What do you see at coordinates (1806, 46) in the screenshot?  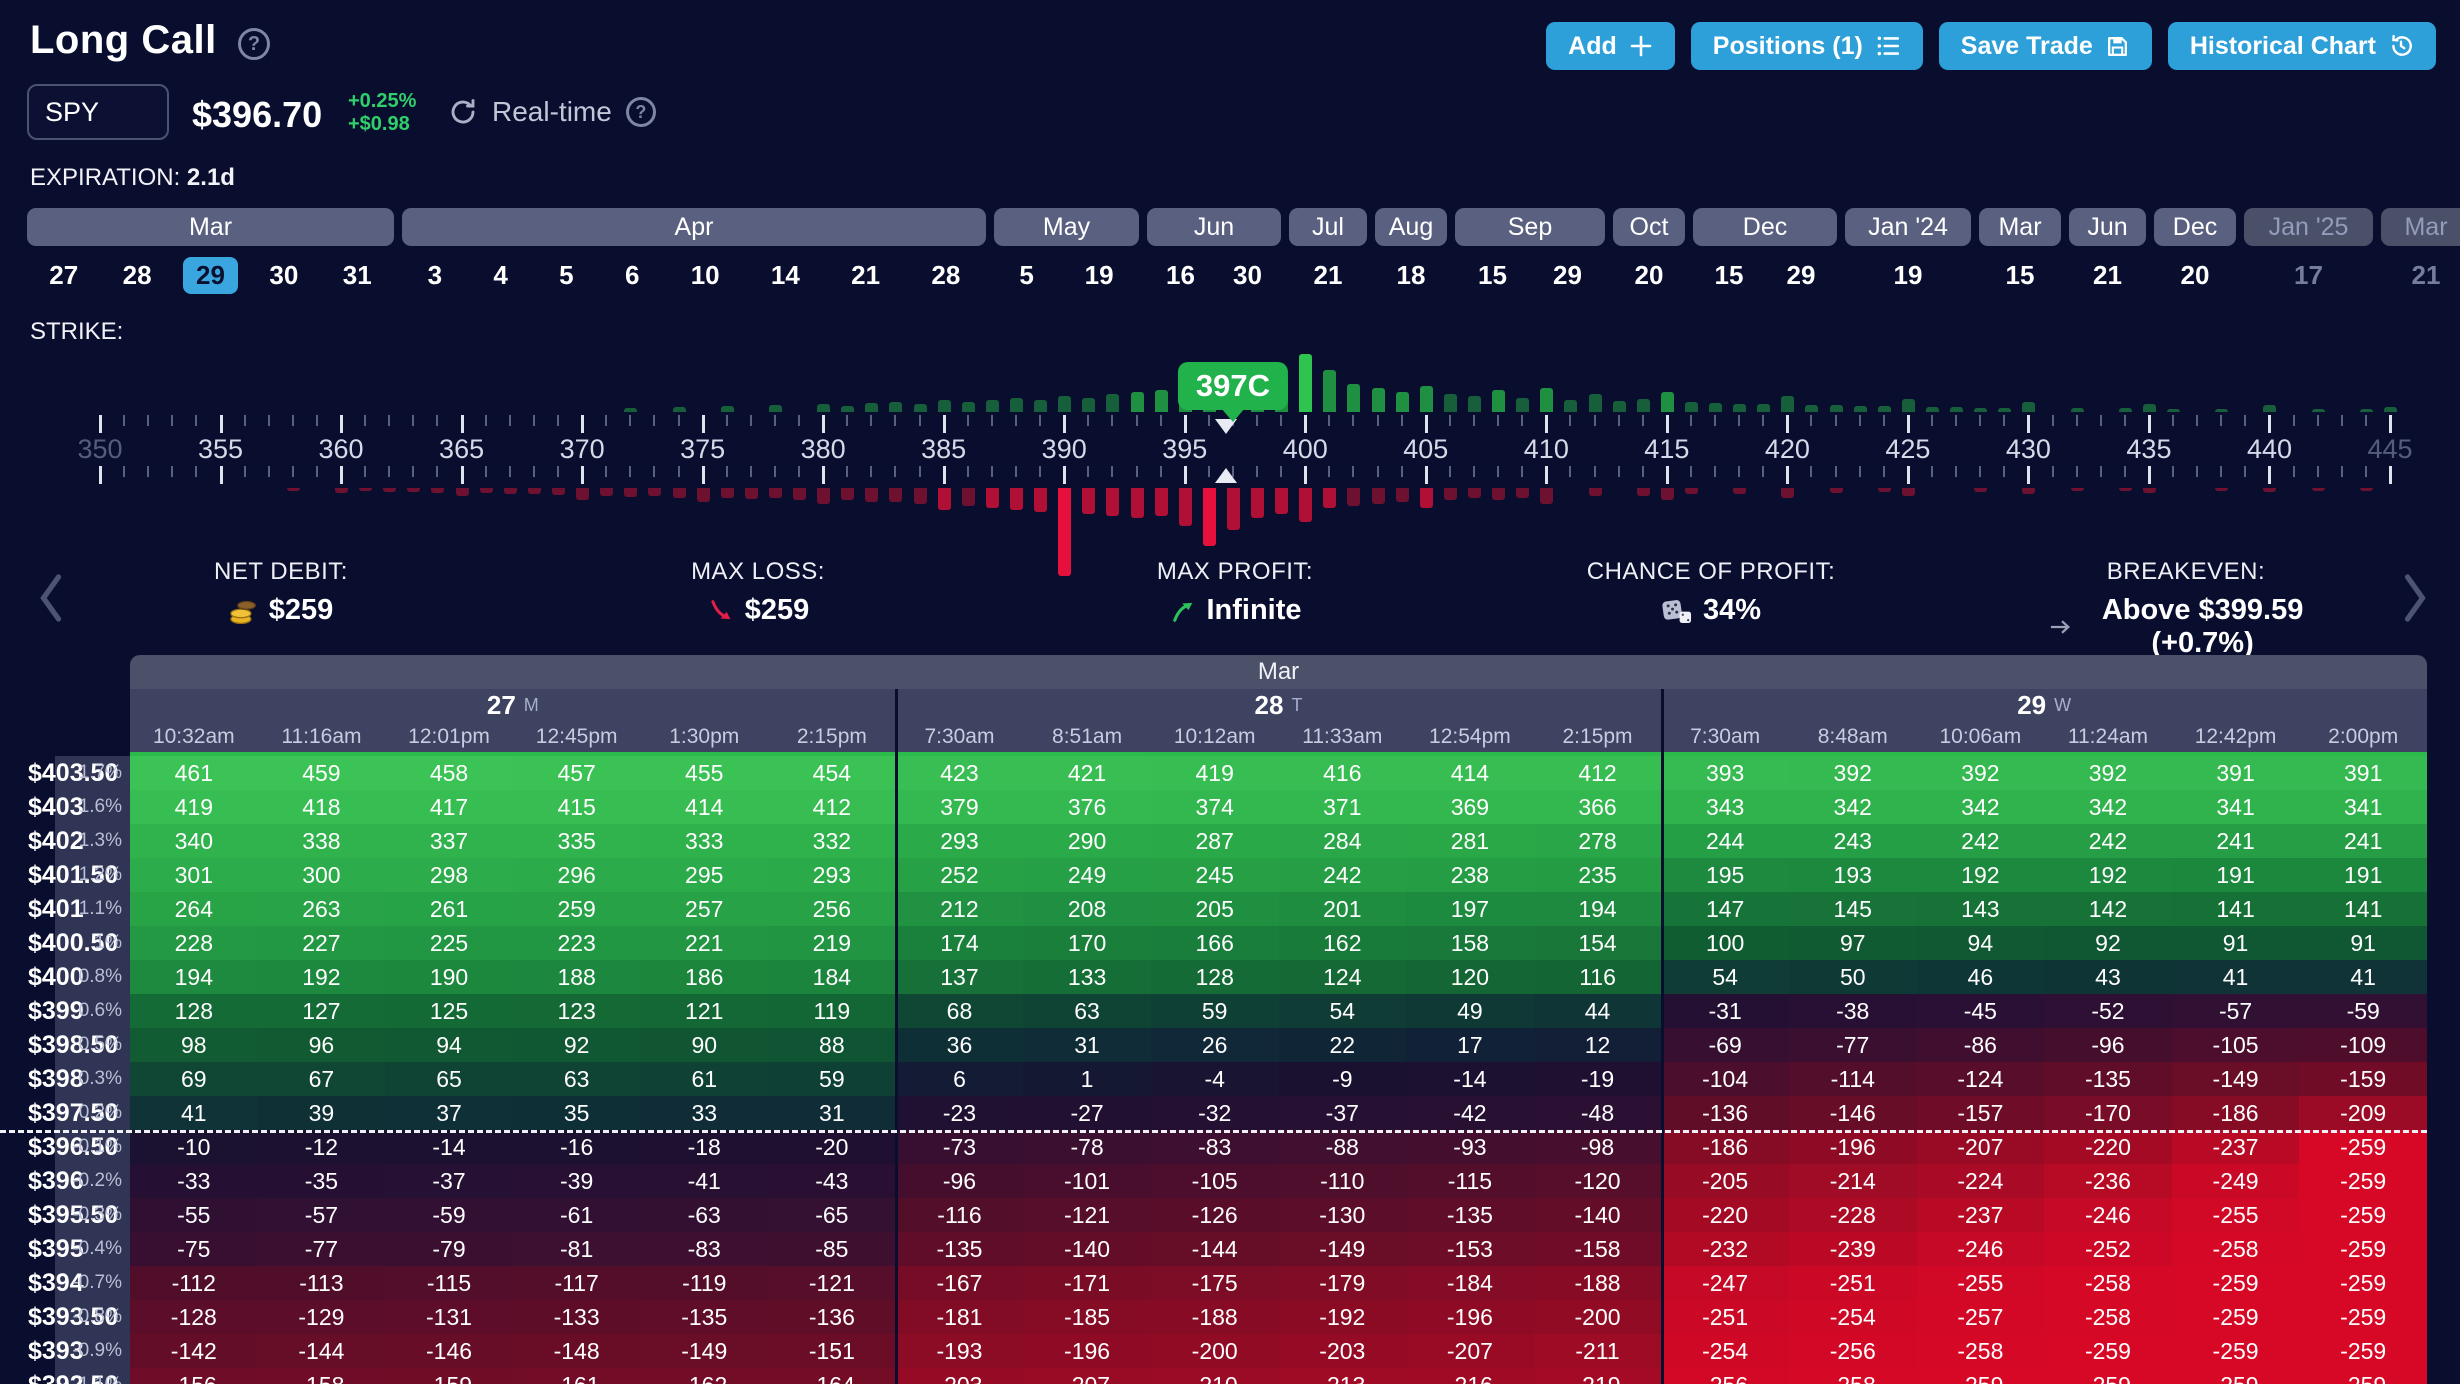 I see `positions-button: Positions (1)` at bounding box center [1806, 46].